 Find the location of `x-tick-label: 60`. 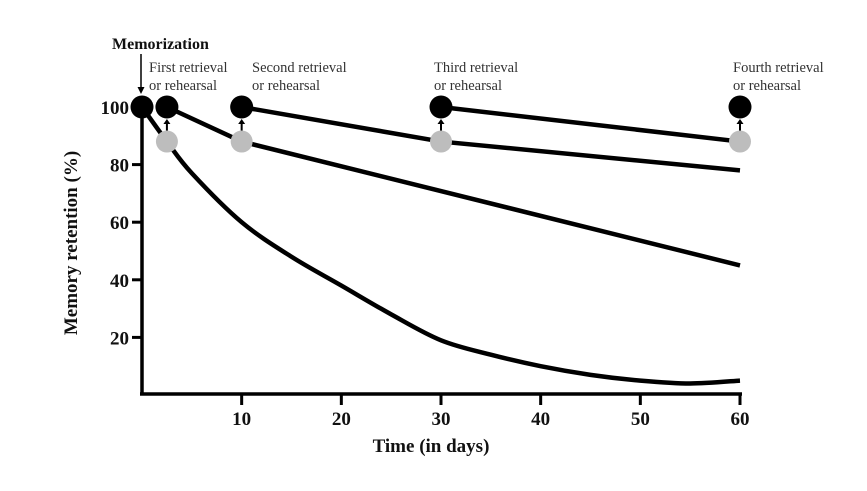

x-tick-label: 60 is located at coordinates (740, 419).